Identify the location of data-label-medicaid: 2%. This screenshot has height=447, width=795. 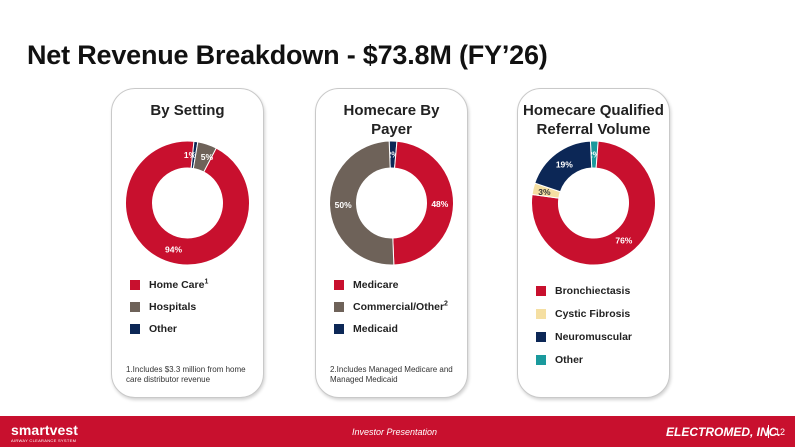
(393, 155).